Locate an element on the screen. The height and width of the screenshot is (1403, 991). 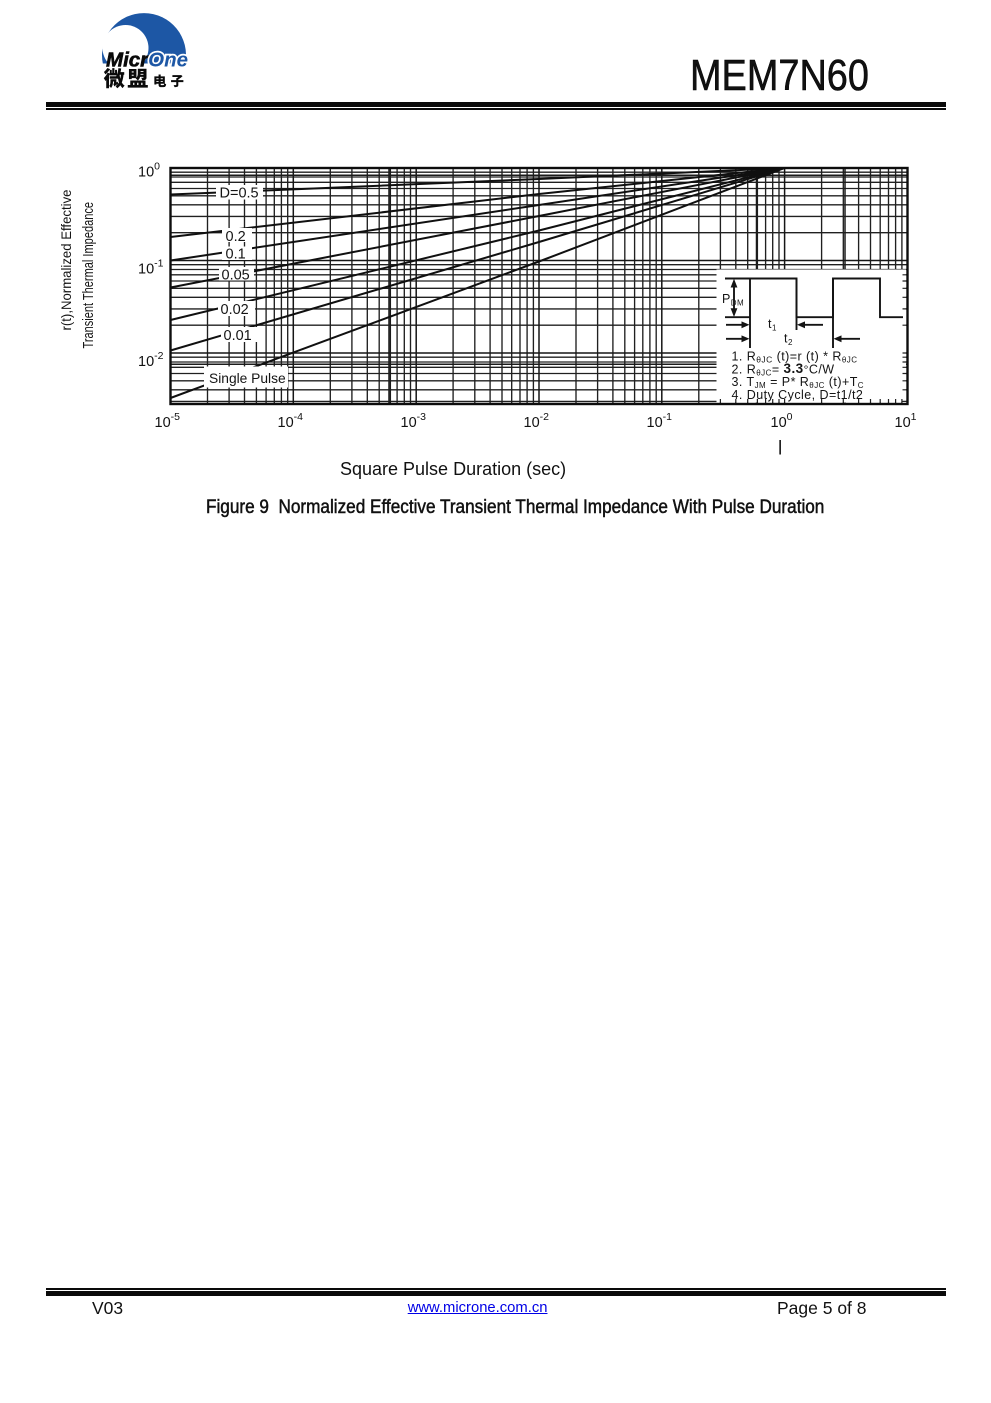
svg-text: 0.2 is located at coordinates (236, 237).